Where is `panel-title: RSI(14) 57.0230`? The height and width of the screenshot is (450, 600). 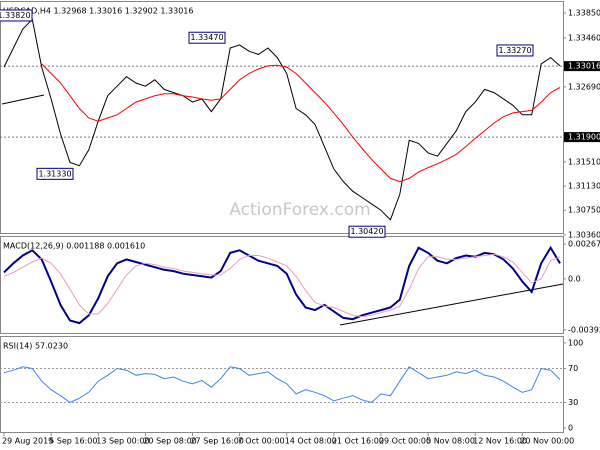 panel-title: RSI(14) 57.0230 is located at coordinates (35, 346).